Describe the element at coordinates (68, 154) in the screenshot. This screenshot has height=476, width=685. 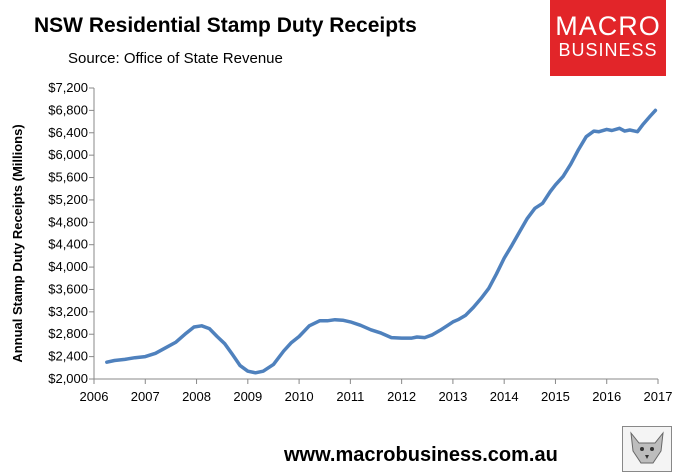
I see `y-tick-label: $6,000` at that location.